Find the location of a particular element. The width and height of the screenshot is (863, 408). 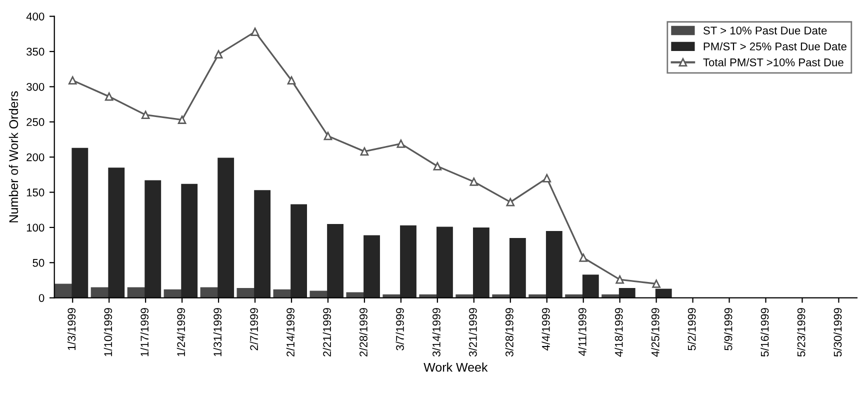

x-tick-label: 2/7/1999 is located at coordinates (254, 329).